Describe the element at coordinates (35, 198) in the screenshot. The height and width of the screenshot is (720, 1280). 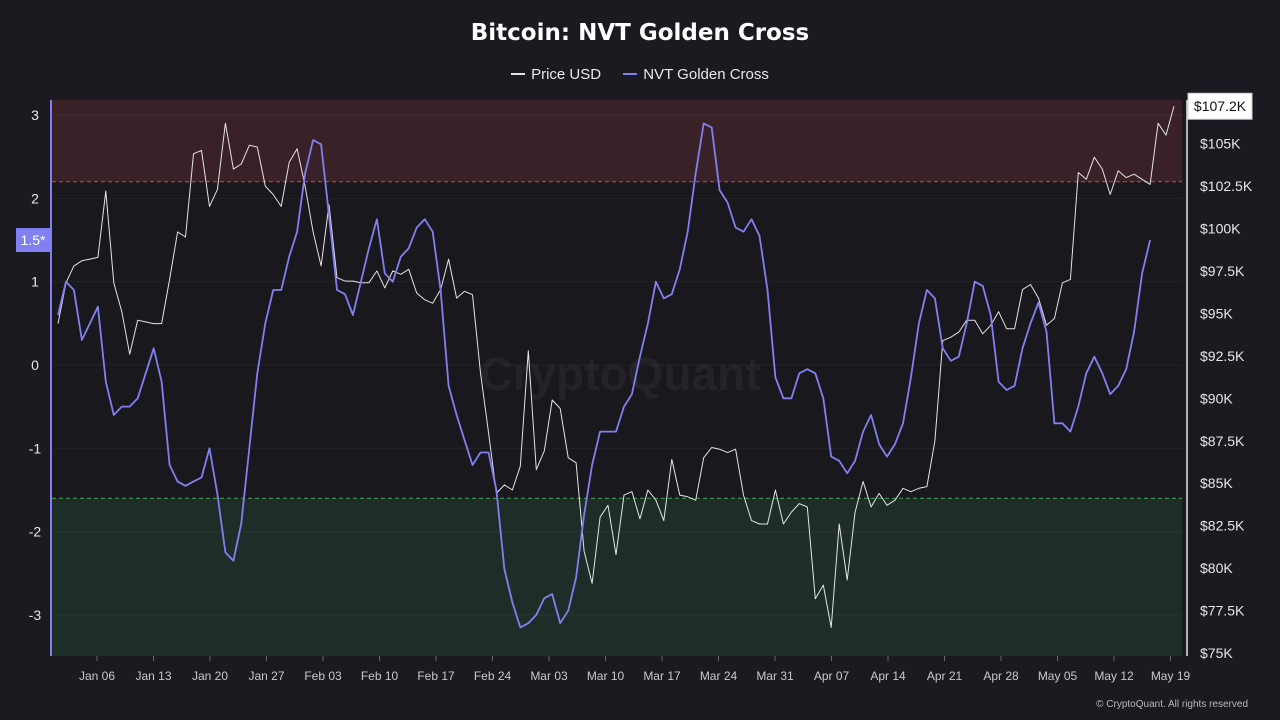
I see `left-tick-label: 2` at that location.